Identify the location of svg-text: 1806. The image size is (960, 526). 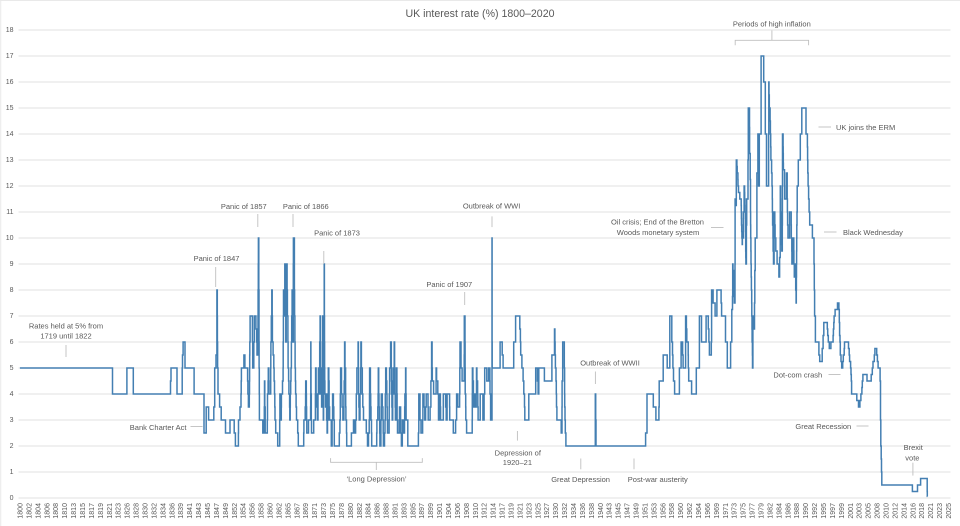
(47, 511).